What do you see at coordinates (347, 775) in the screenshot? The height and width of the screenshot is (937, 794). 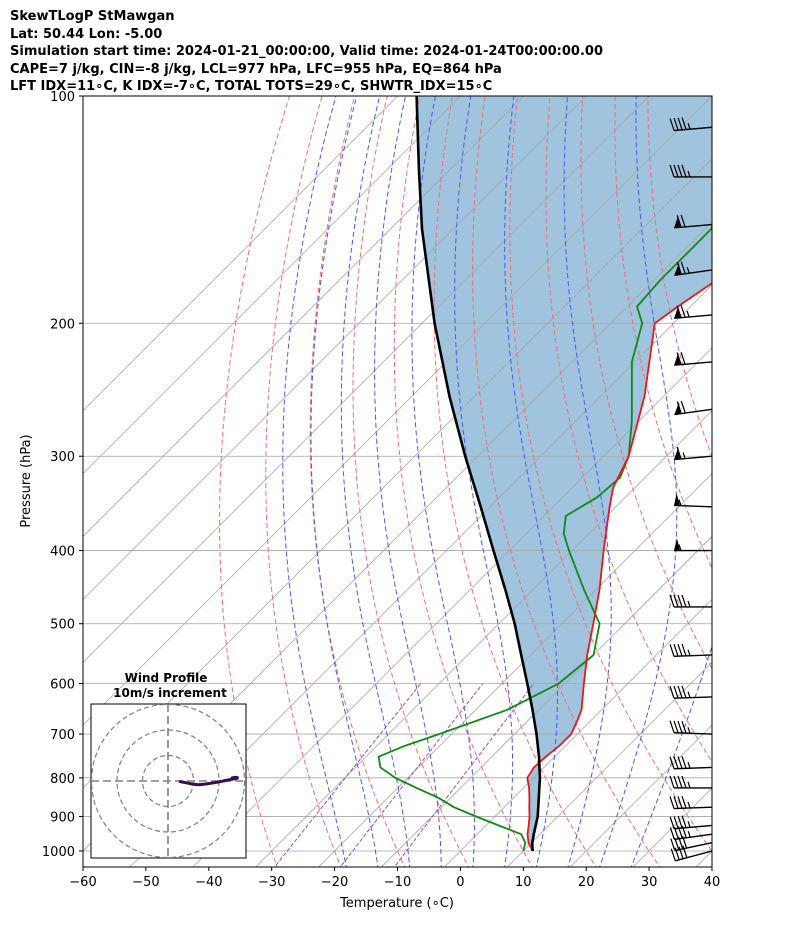 I see `mixing-ratio-line` at bounding box center [347, 775].